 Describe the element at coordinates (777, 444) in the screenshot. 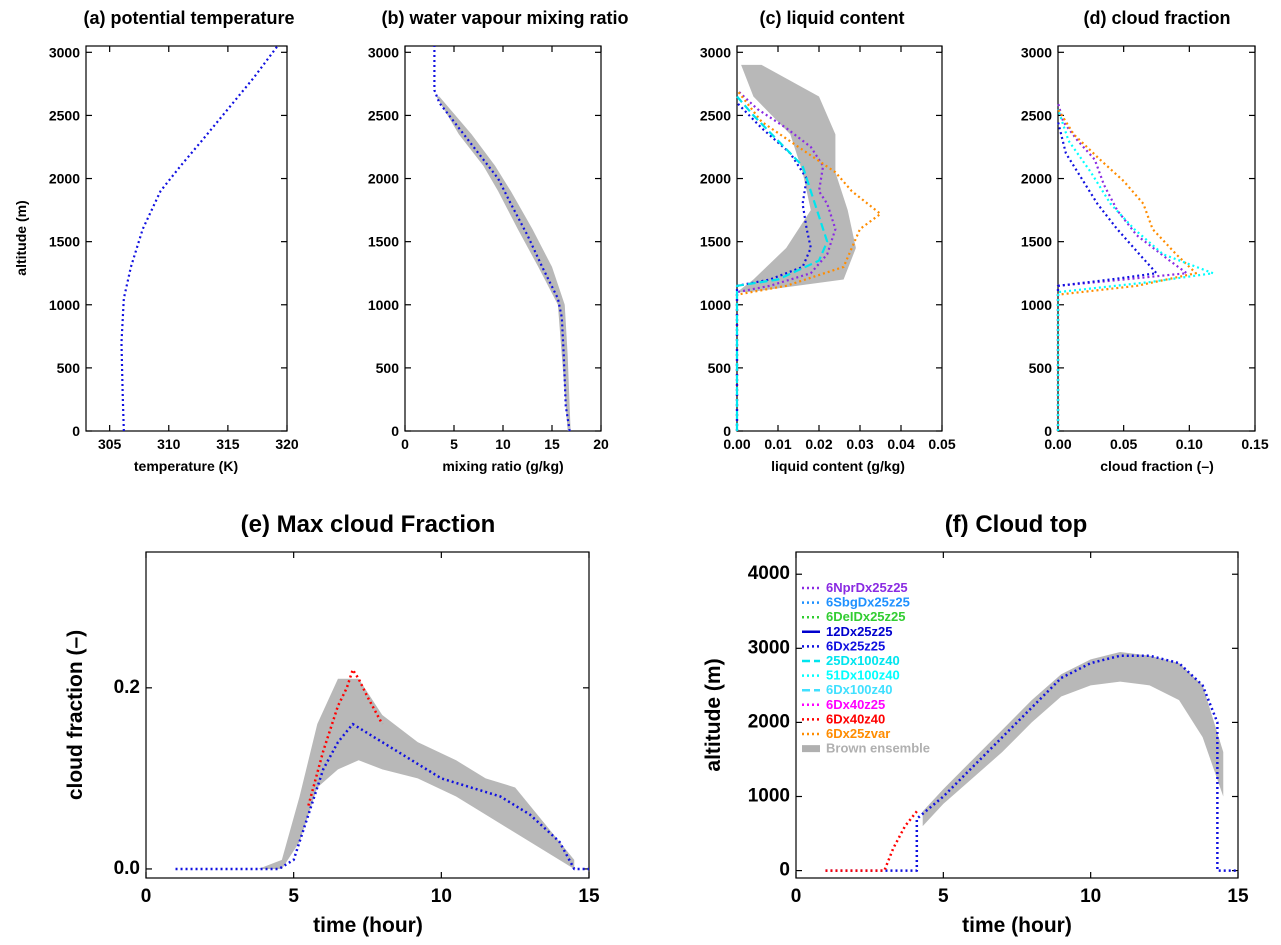

I see `x-tick-label: 0.01` at that location.